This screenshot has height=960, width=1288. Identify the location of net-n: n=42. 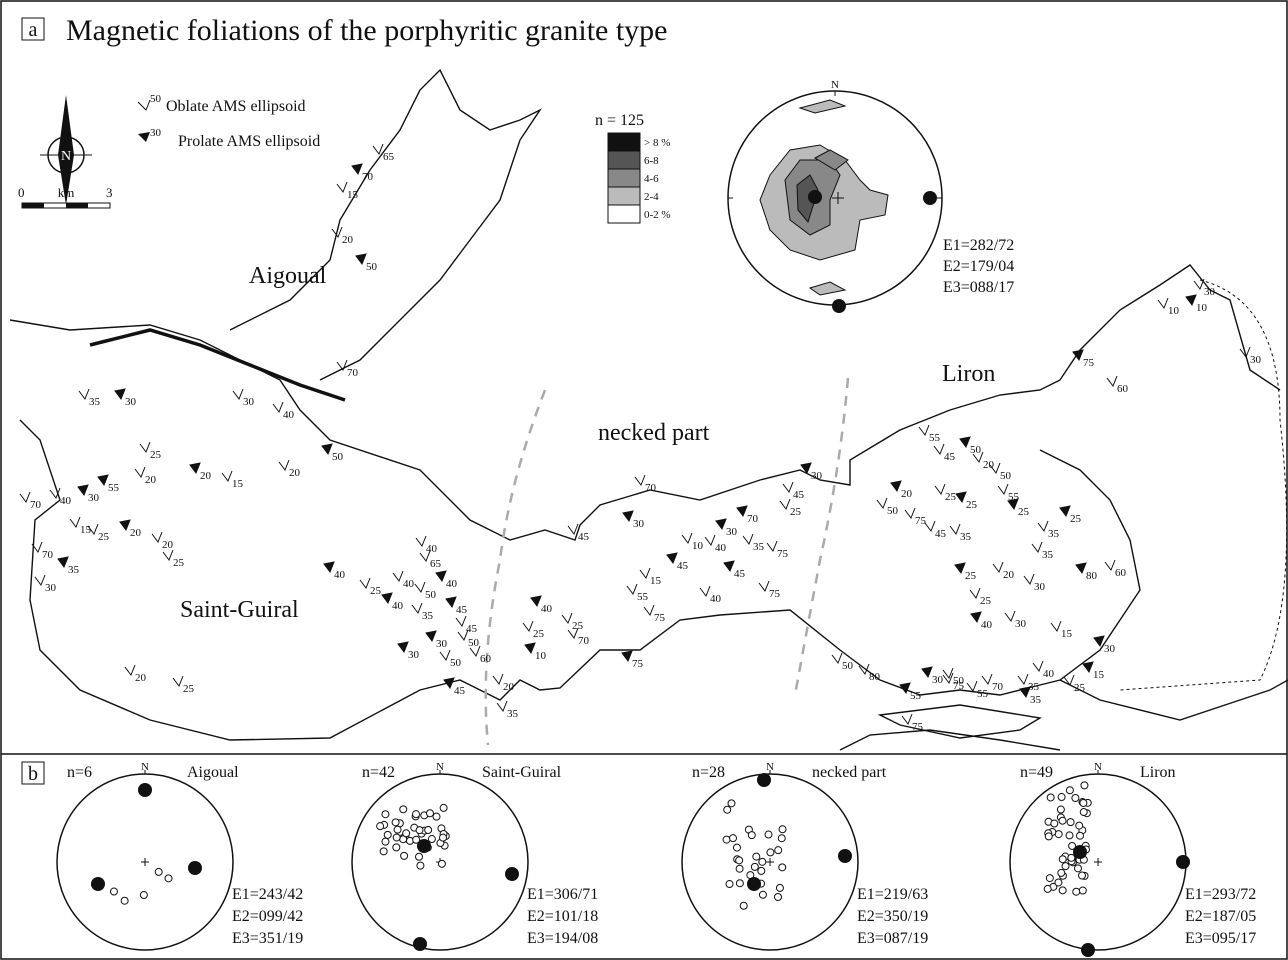
(378, 772).